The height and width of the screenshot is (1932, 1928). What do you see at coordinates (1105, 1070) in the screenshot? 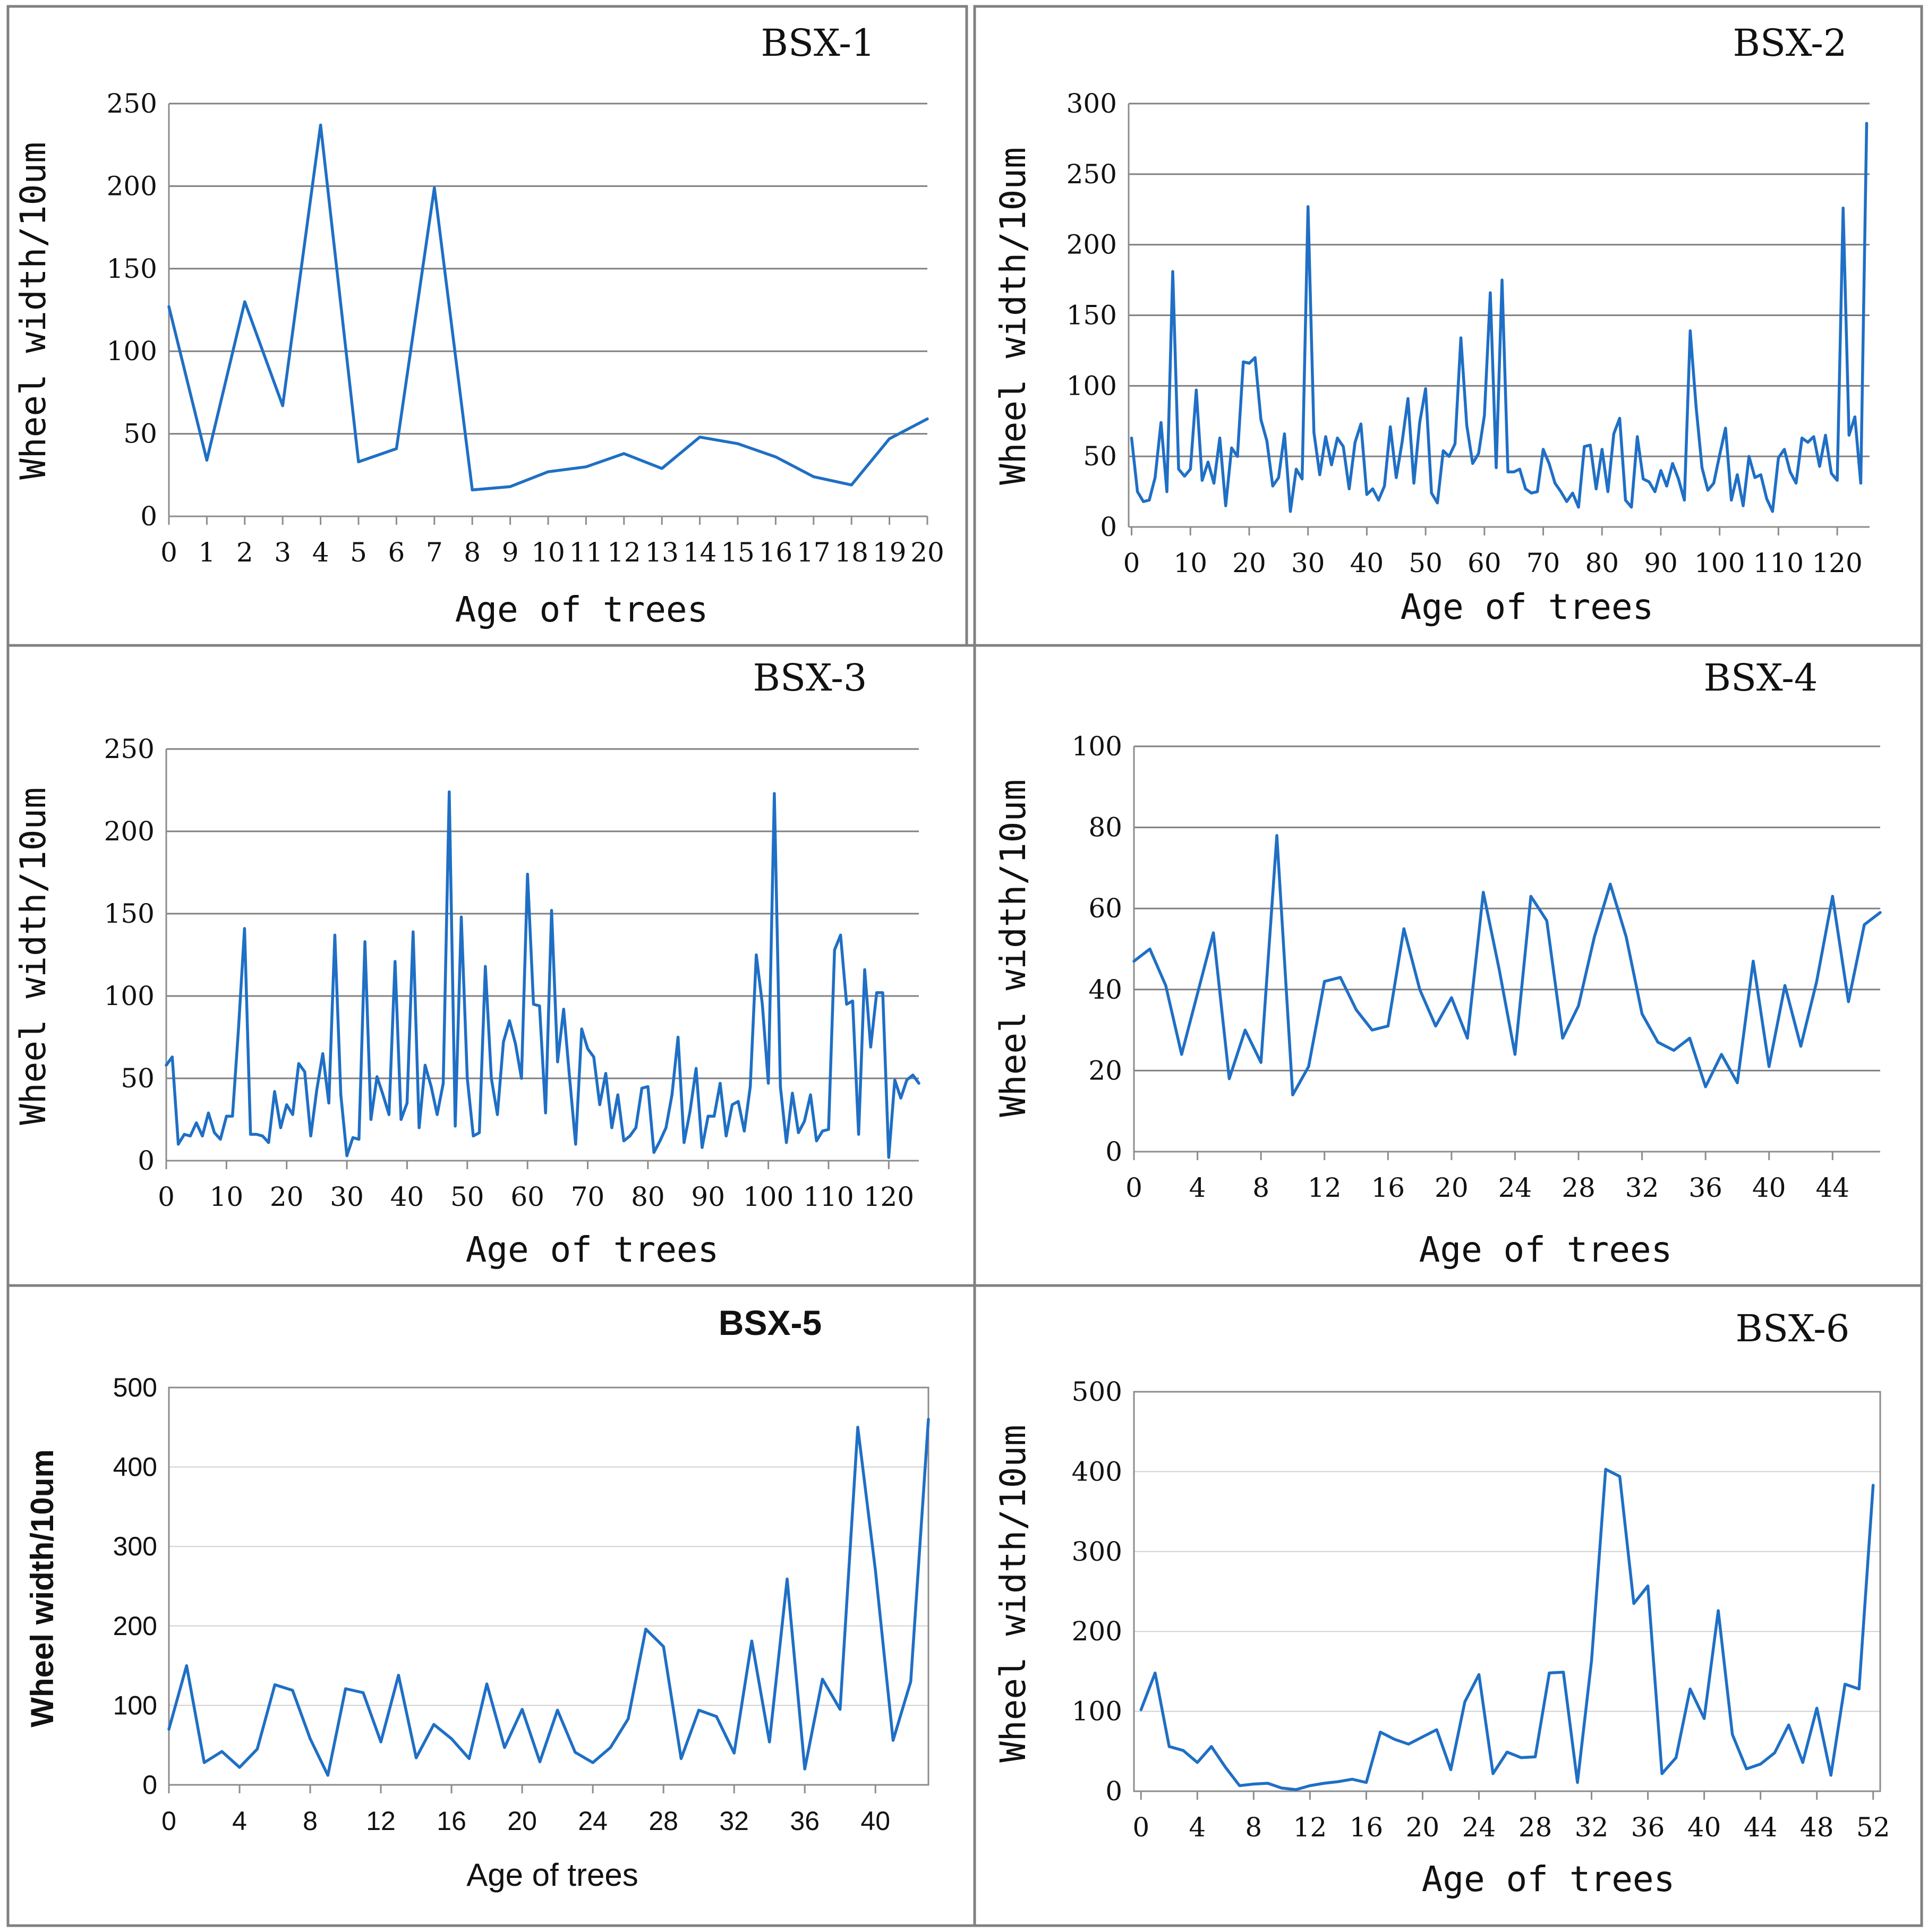
I see `y-tick-label: 20` at bounding box center [1105, 1070].